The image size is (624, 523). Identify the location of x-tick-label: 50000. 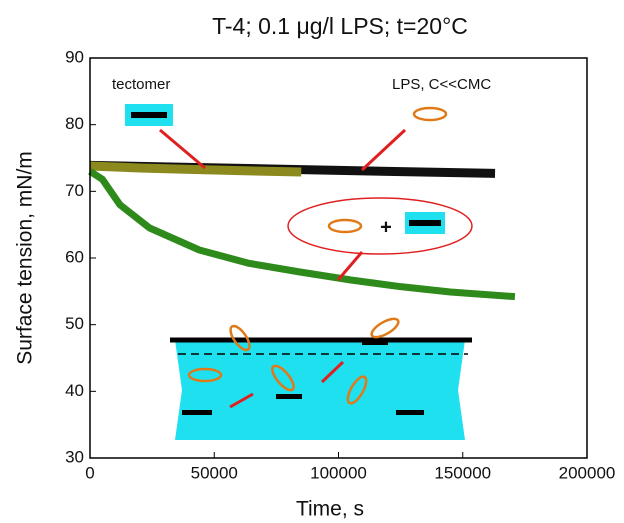
(214, 472).